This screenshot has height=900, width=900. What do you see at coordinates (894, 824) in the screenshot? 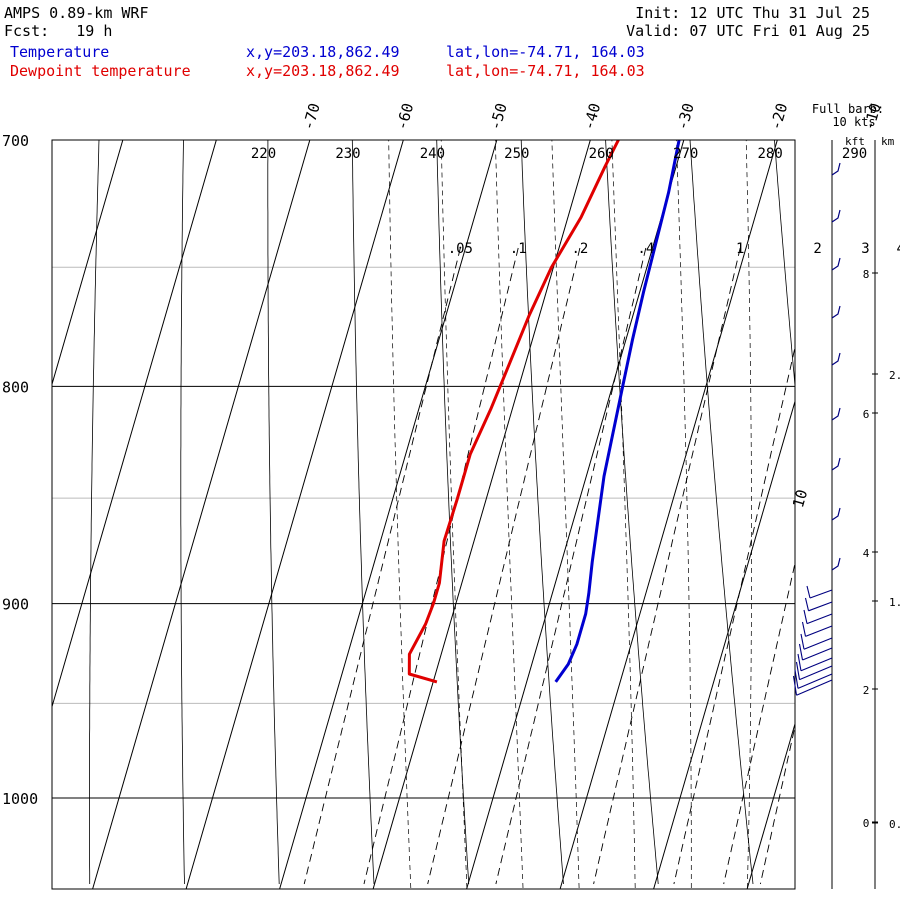
I see `km-tick-label: 0.` at bounding box center [894, 824].